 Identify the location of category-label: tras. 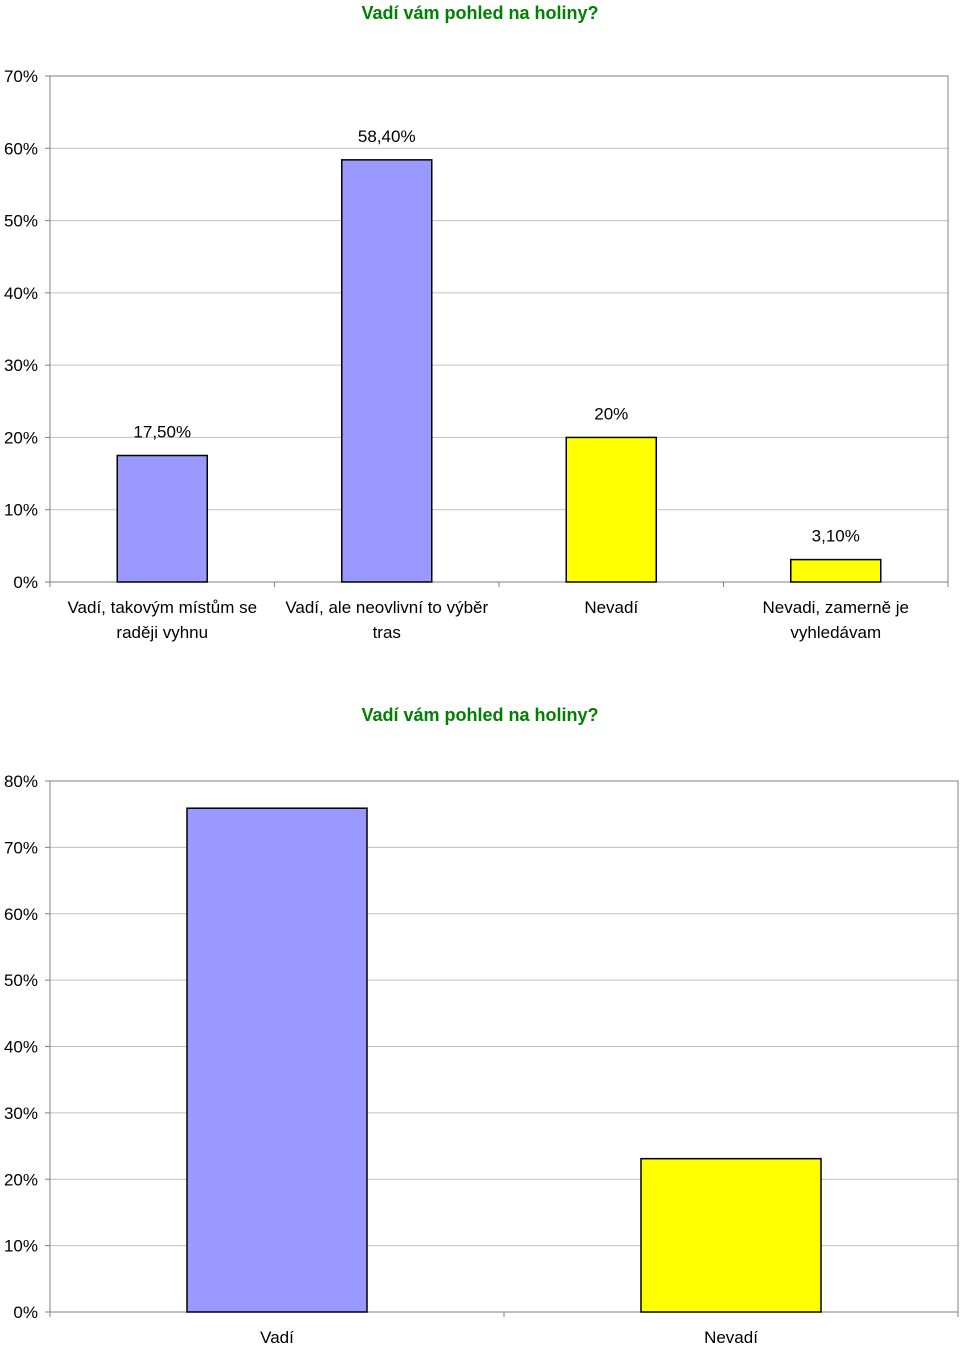
(387, 632).